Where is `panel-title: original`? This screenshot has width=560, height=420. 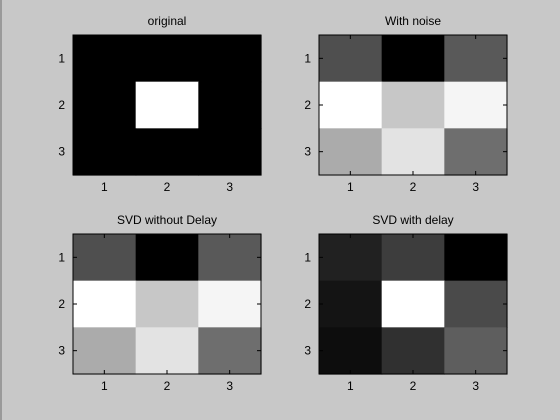 panel-title: original is located at coordinates (167, 21).